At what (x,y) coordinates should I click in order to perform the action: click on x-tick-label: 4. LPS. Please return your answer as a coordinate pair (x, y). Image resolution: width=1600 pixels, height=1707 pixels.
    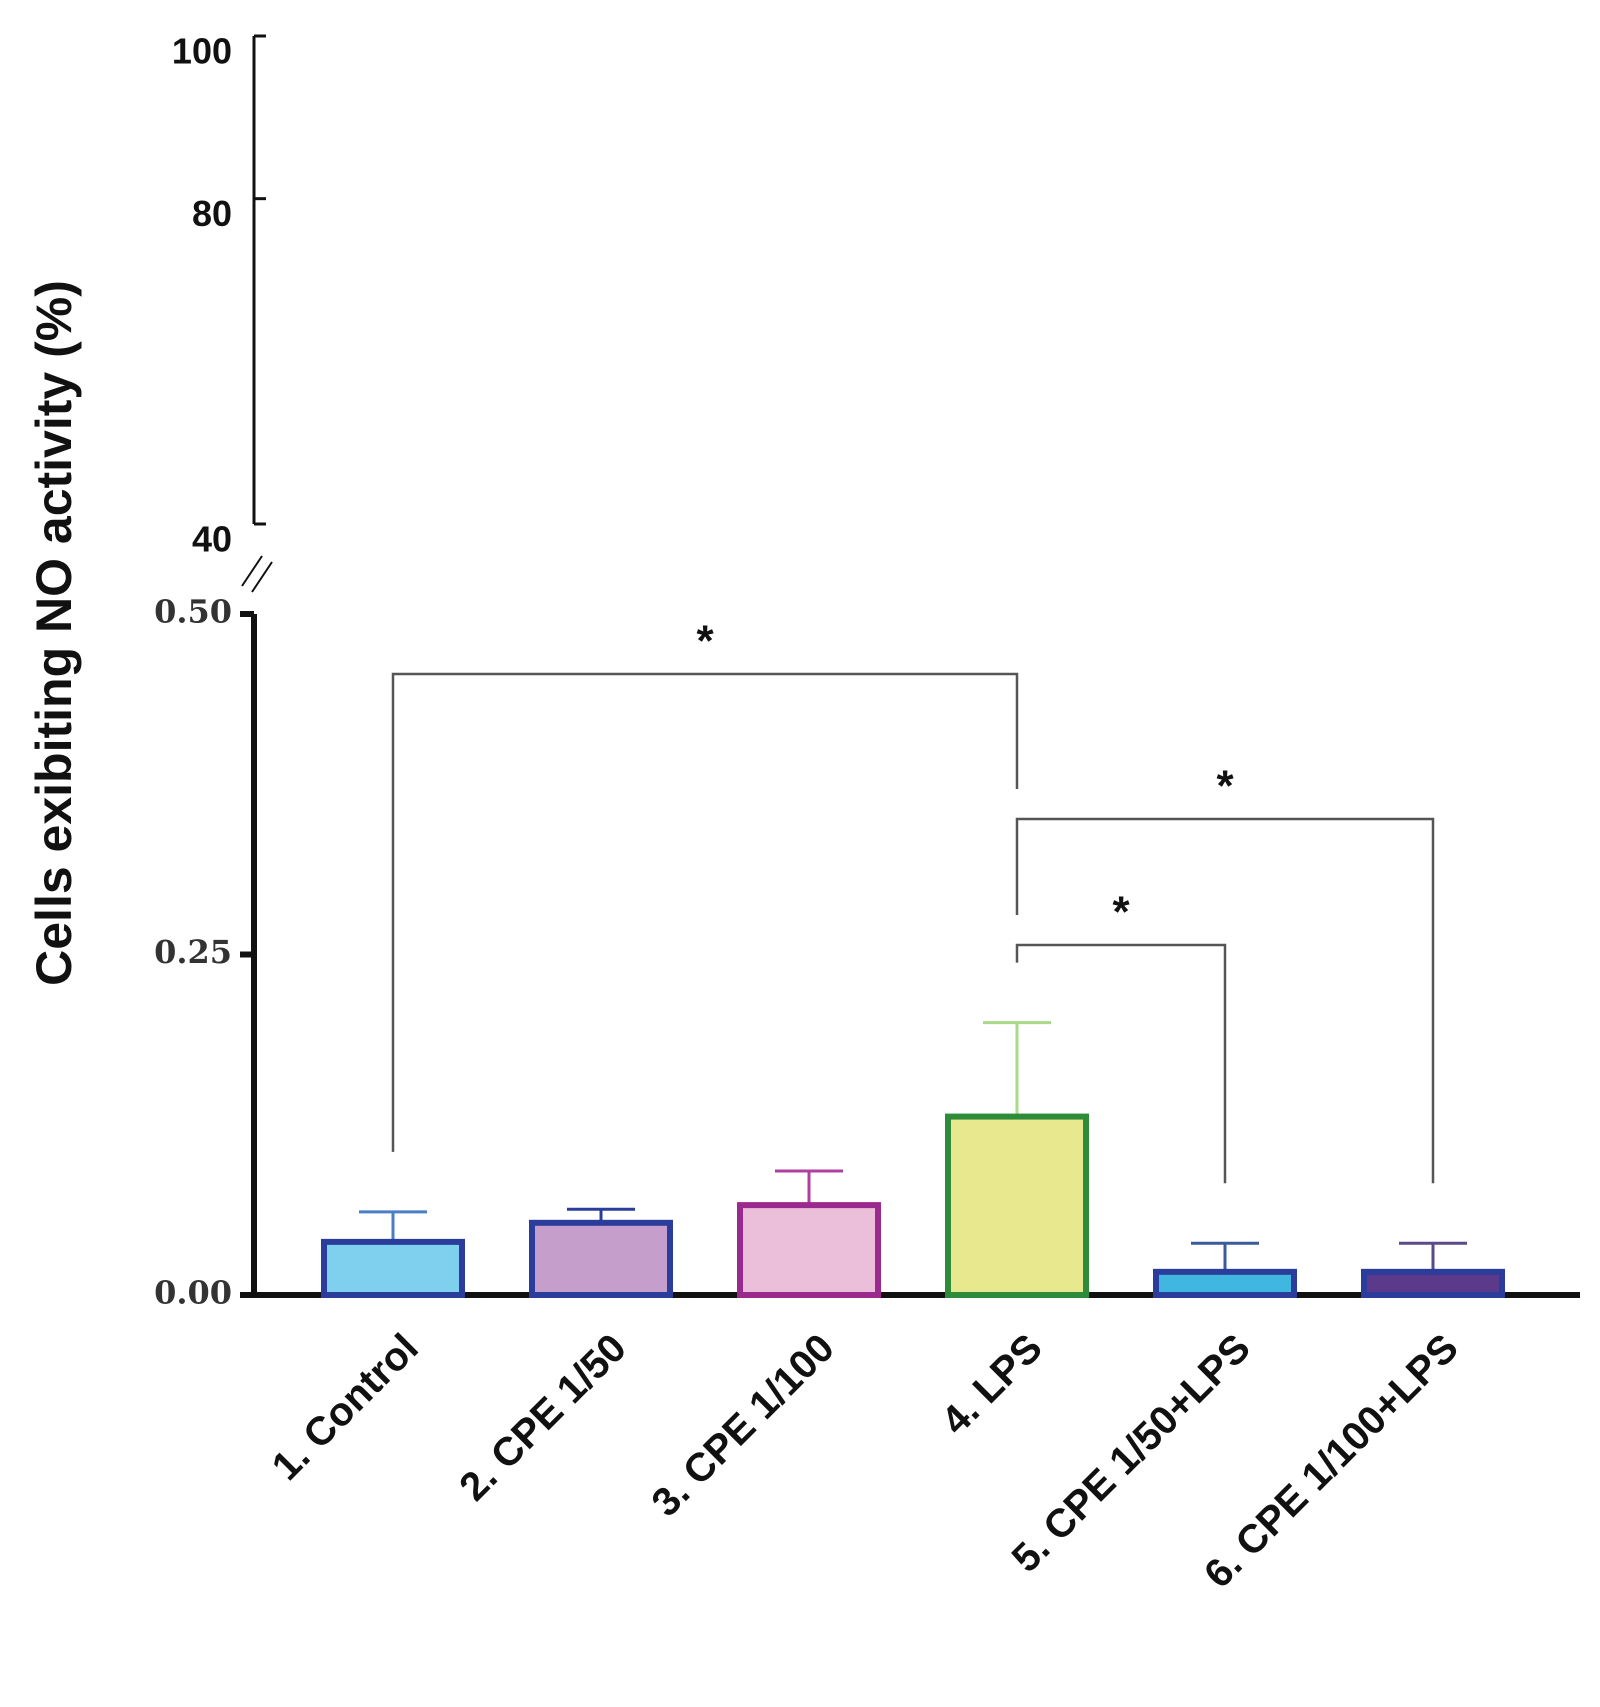
    Looking at the image, I should click on (992, 1385).